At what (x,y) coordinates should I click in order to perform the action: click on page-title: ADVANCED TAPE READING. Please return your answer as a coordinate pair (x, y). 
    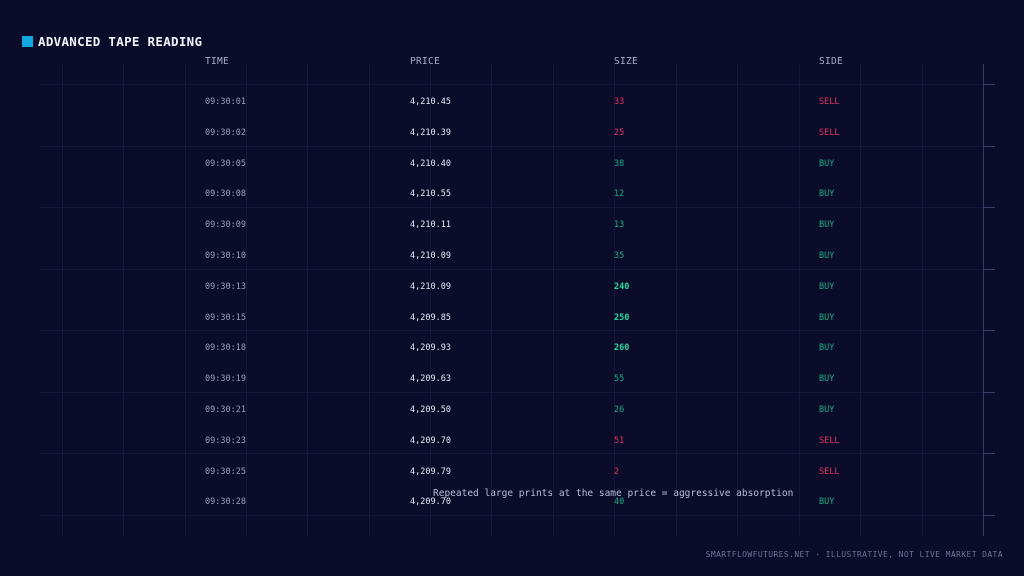
    Looking at the image, I should click on (112, 41).